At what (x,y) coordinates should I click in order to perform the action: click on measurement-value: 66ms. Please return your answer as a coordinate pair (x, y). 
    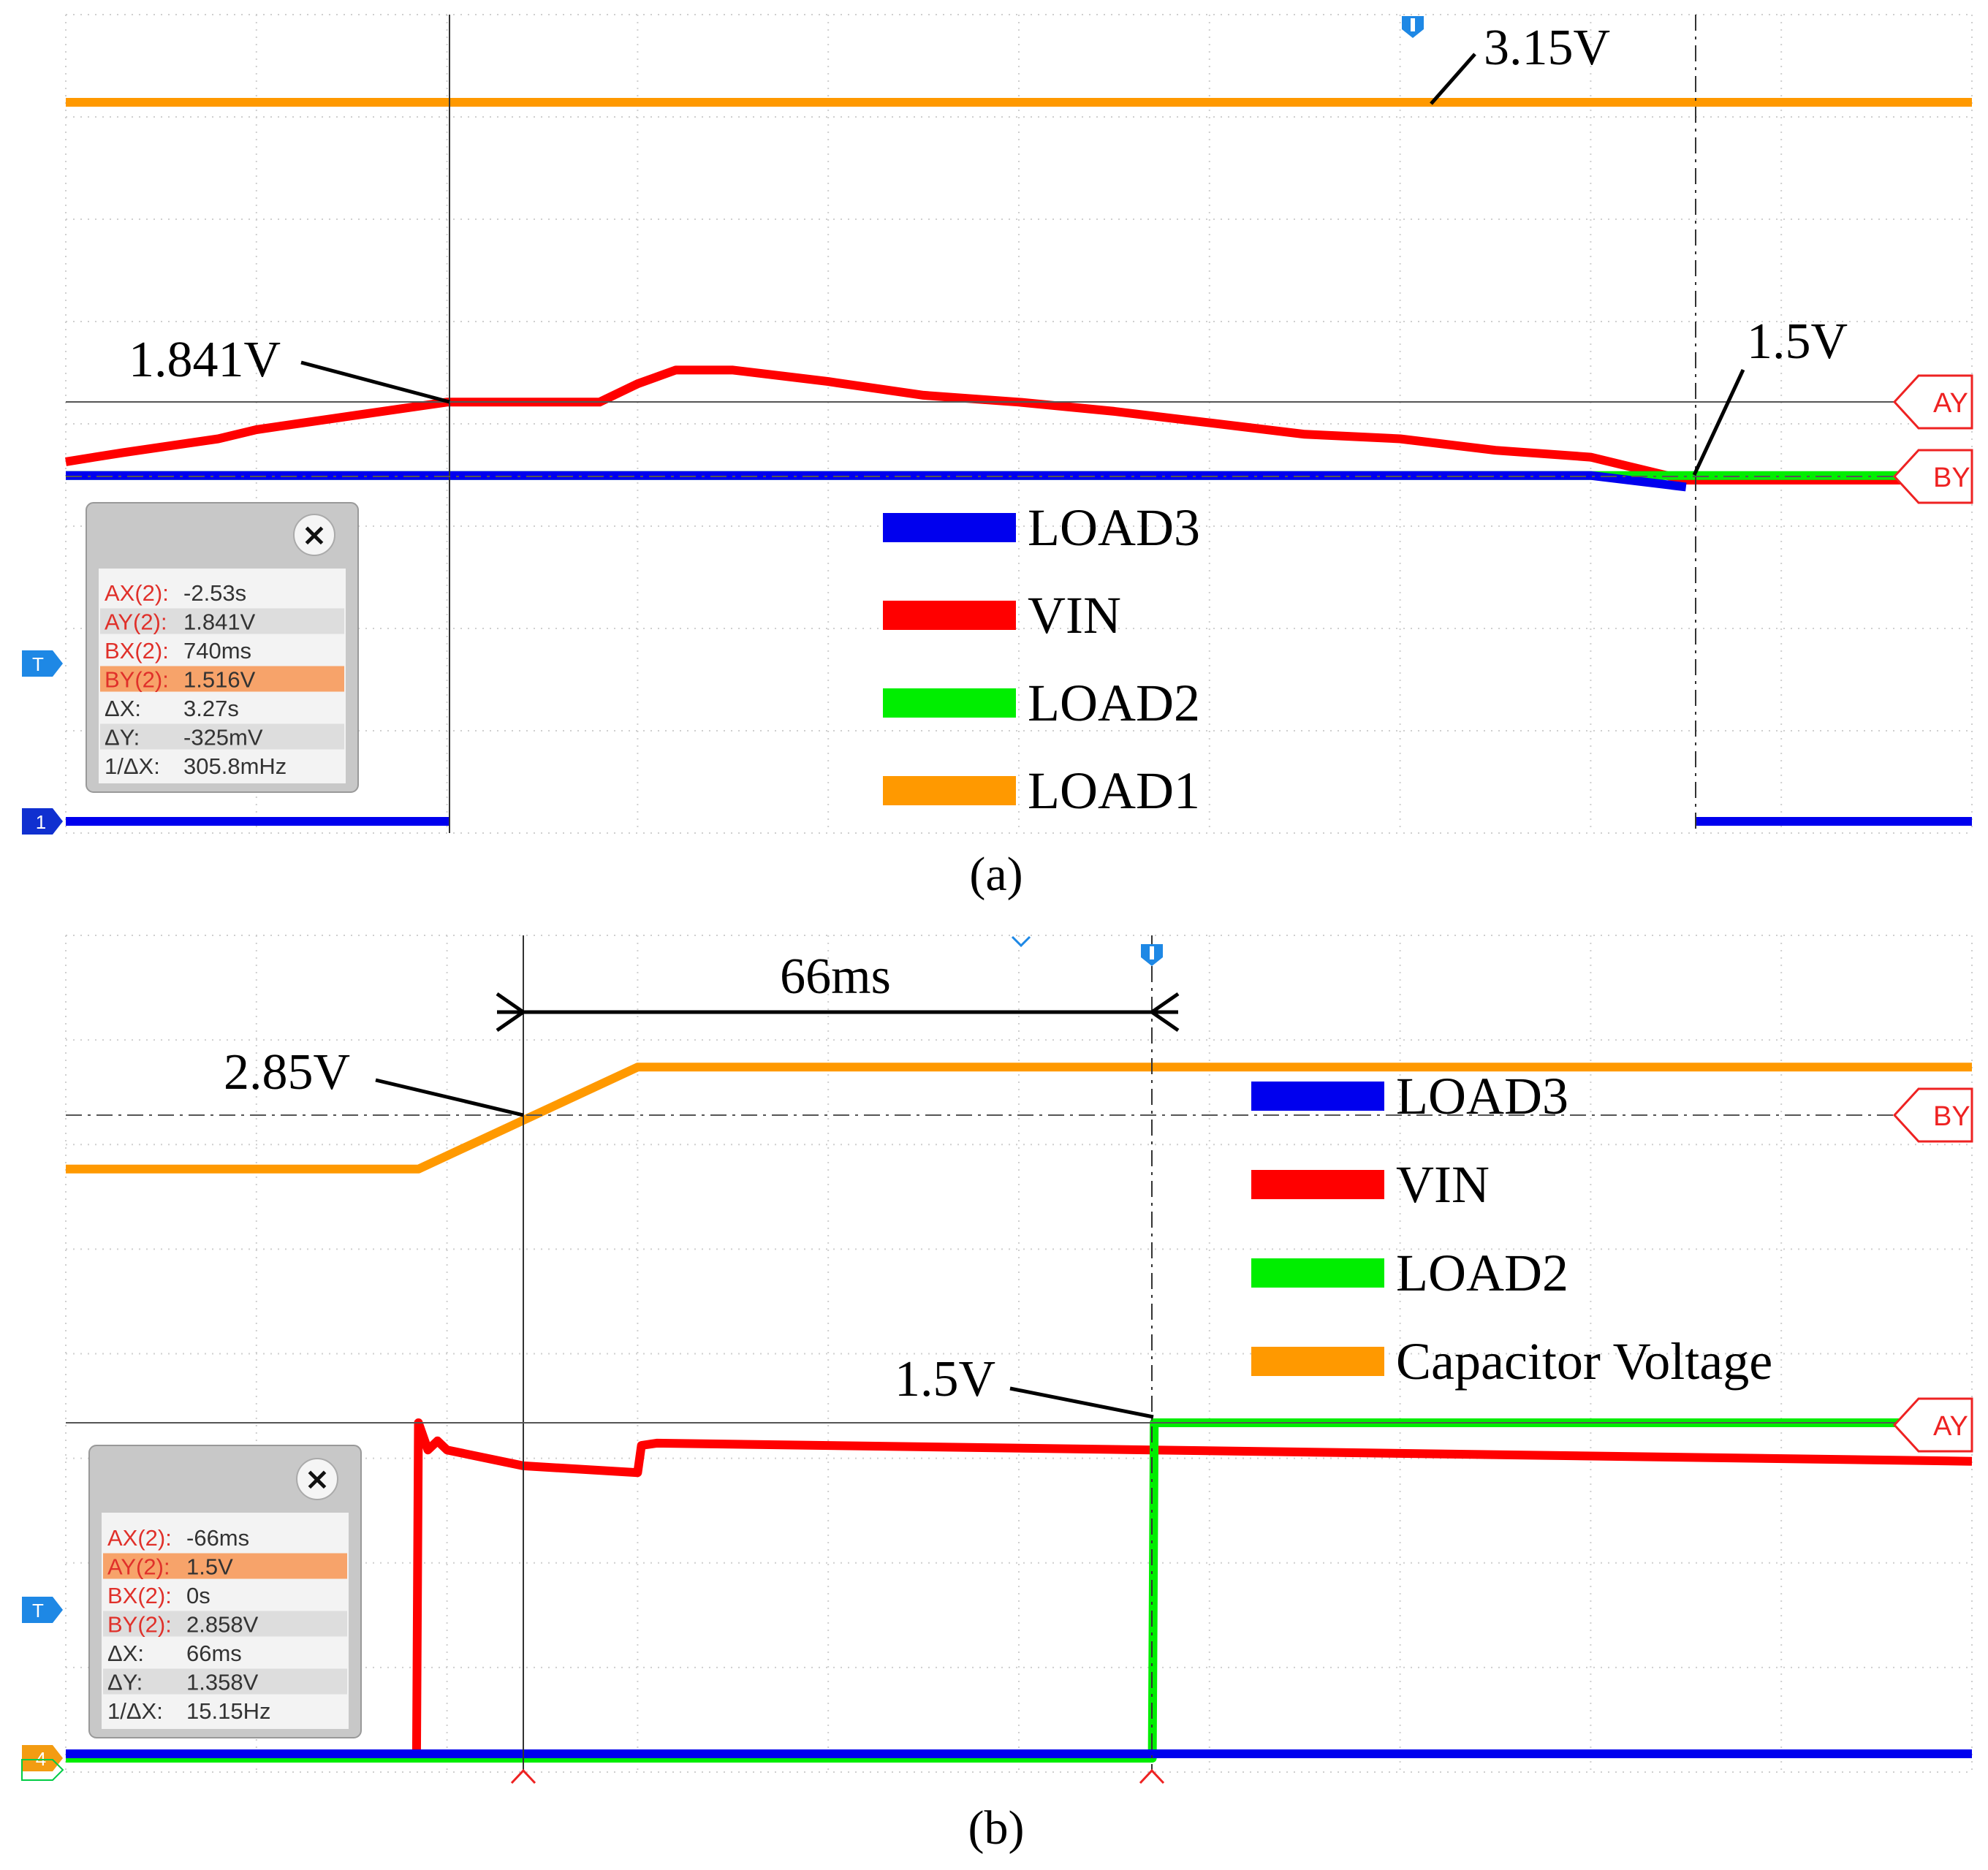
    Looking at the image, I should click on (214, 1654).